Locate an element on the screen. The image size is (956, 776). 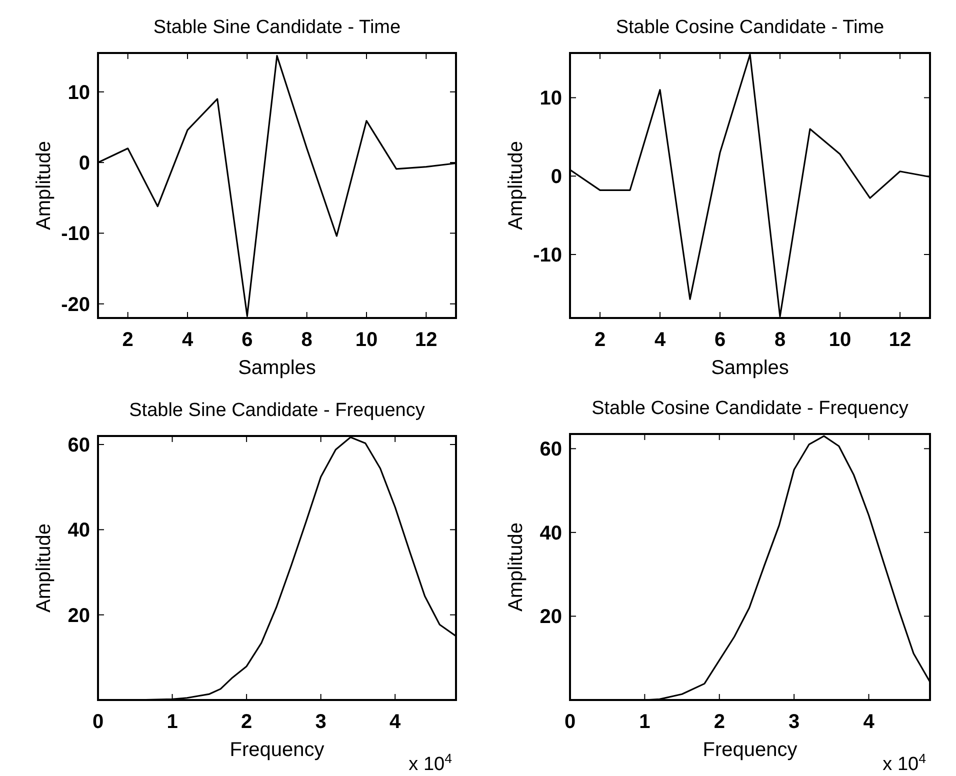
chart-title: Stable Sine Candidate - Time is located at coordinates (277, 27).